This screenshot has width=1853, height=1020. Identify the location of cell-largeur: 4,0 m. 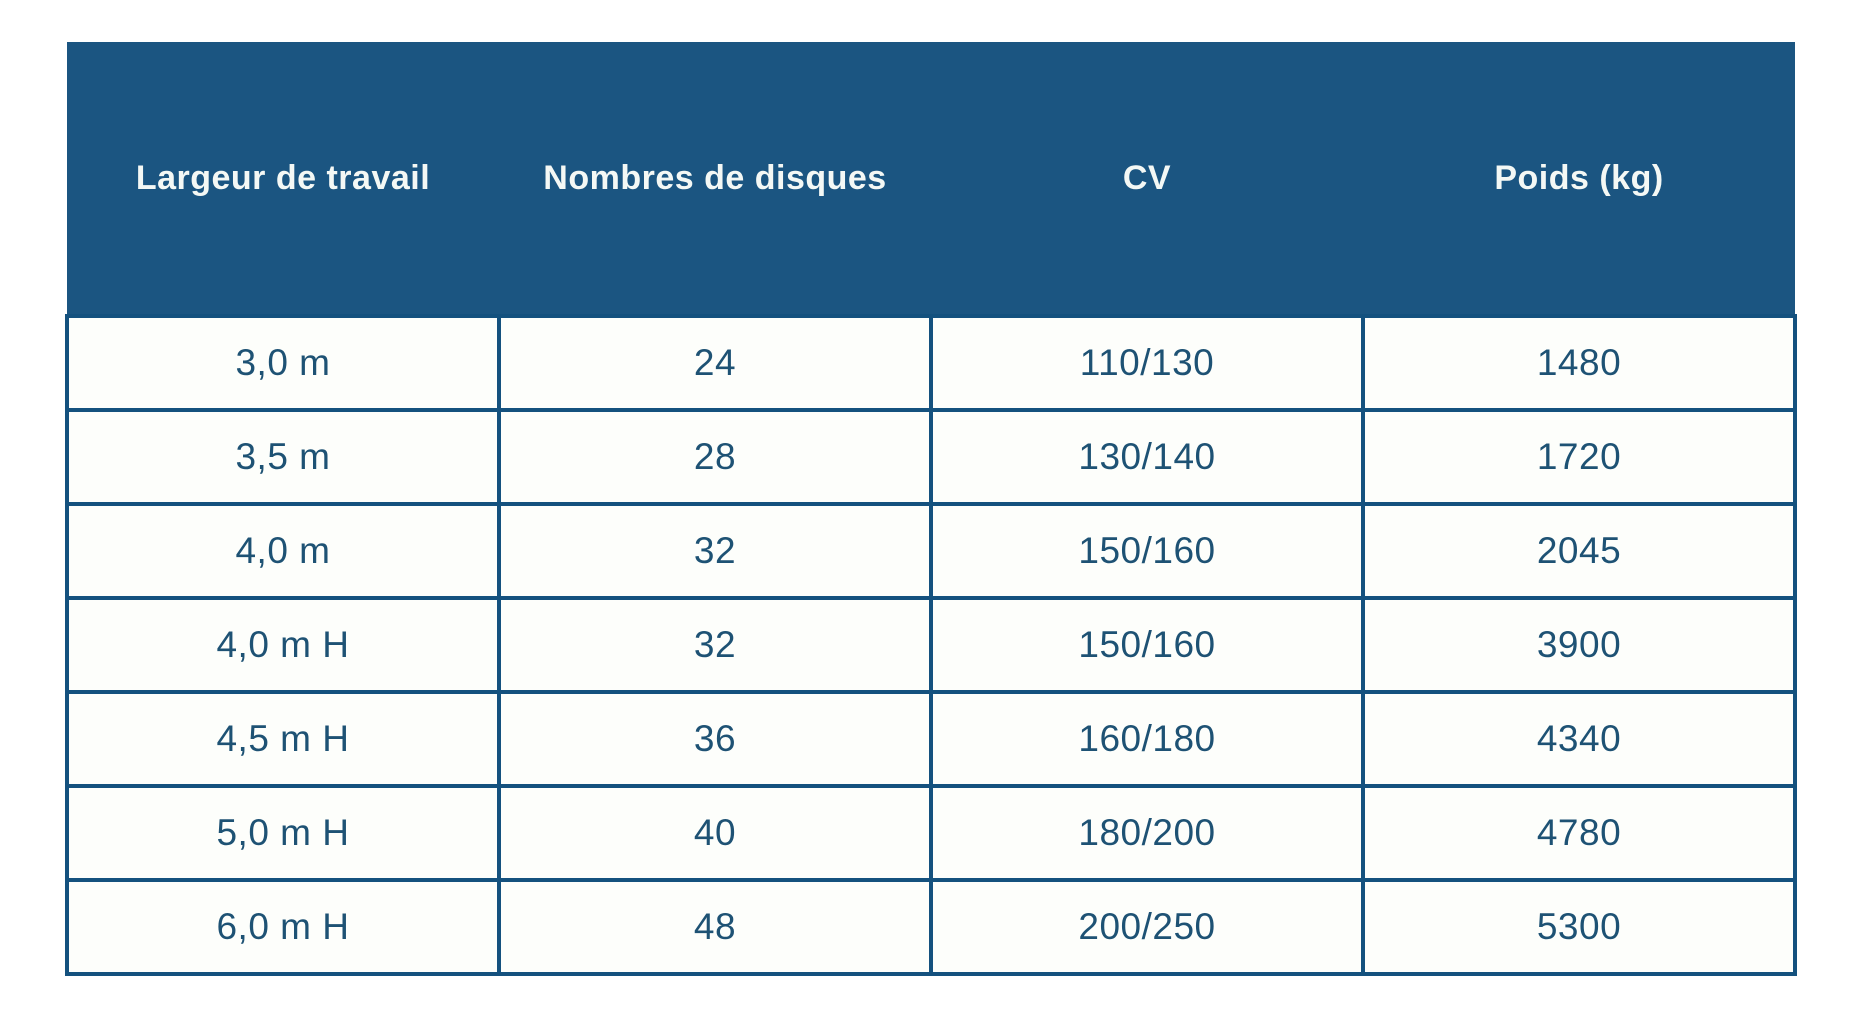
(283, 551).